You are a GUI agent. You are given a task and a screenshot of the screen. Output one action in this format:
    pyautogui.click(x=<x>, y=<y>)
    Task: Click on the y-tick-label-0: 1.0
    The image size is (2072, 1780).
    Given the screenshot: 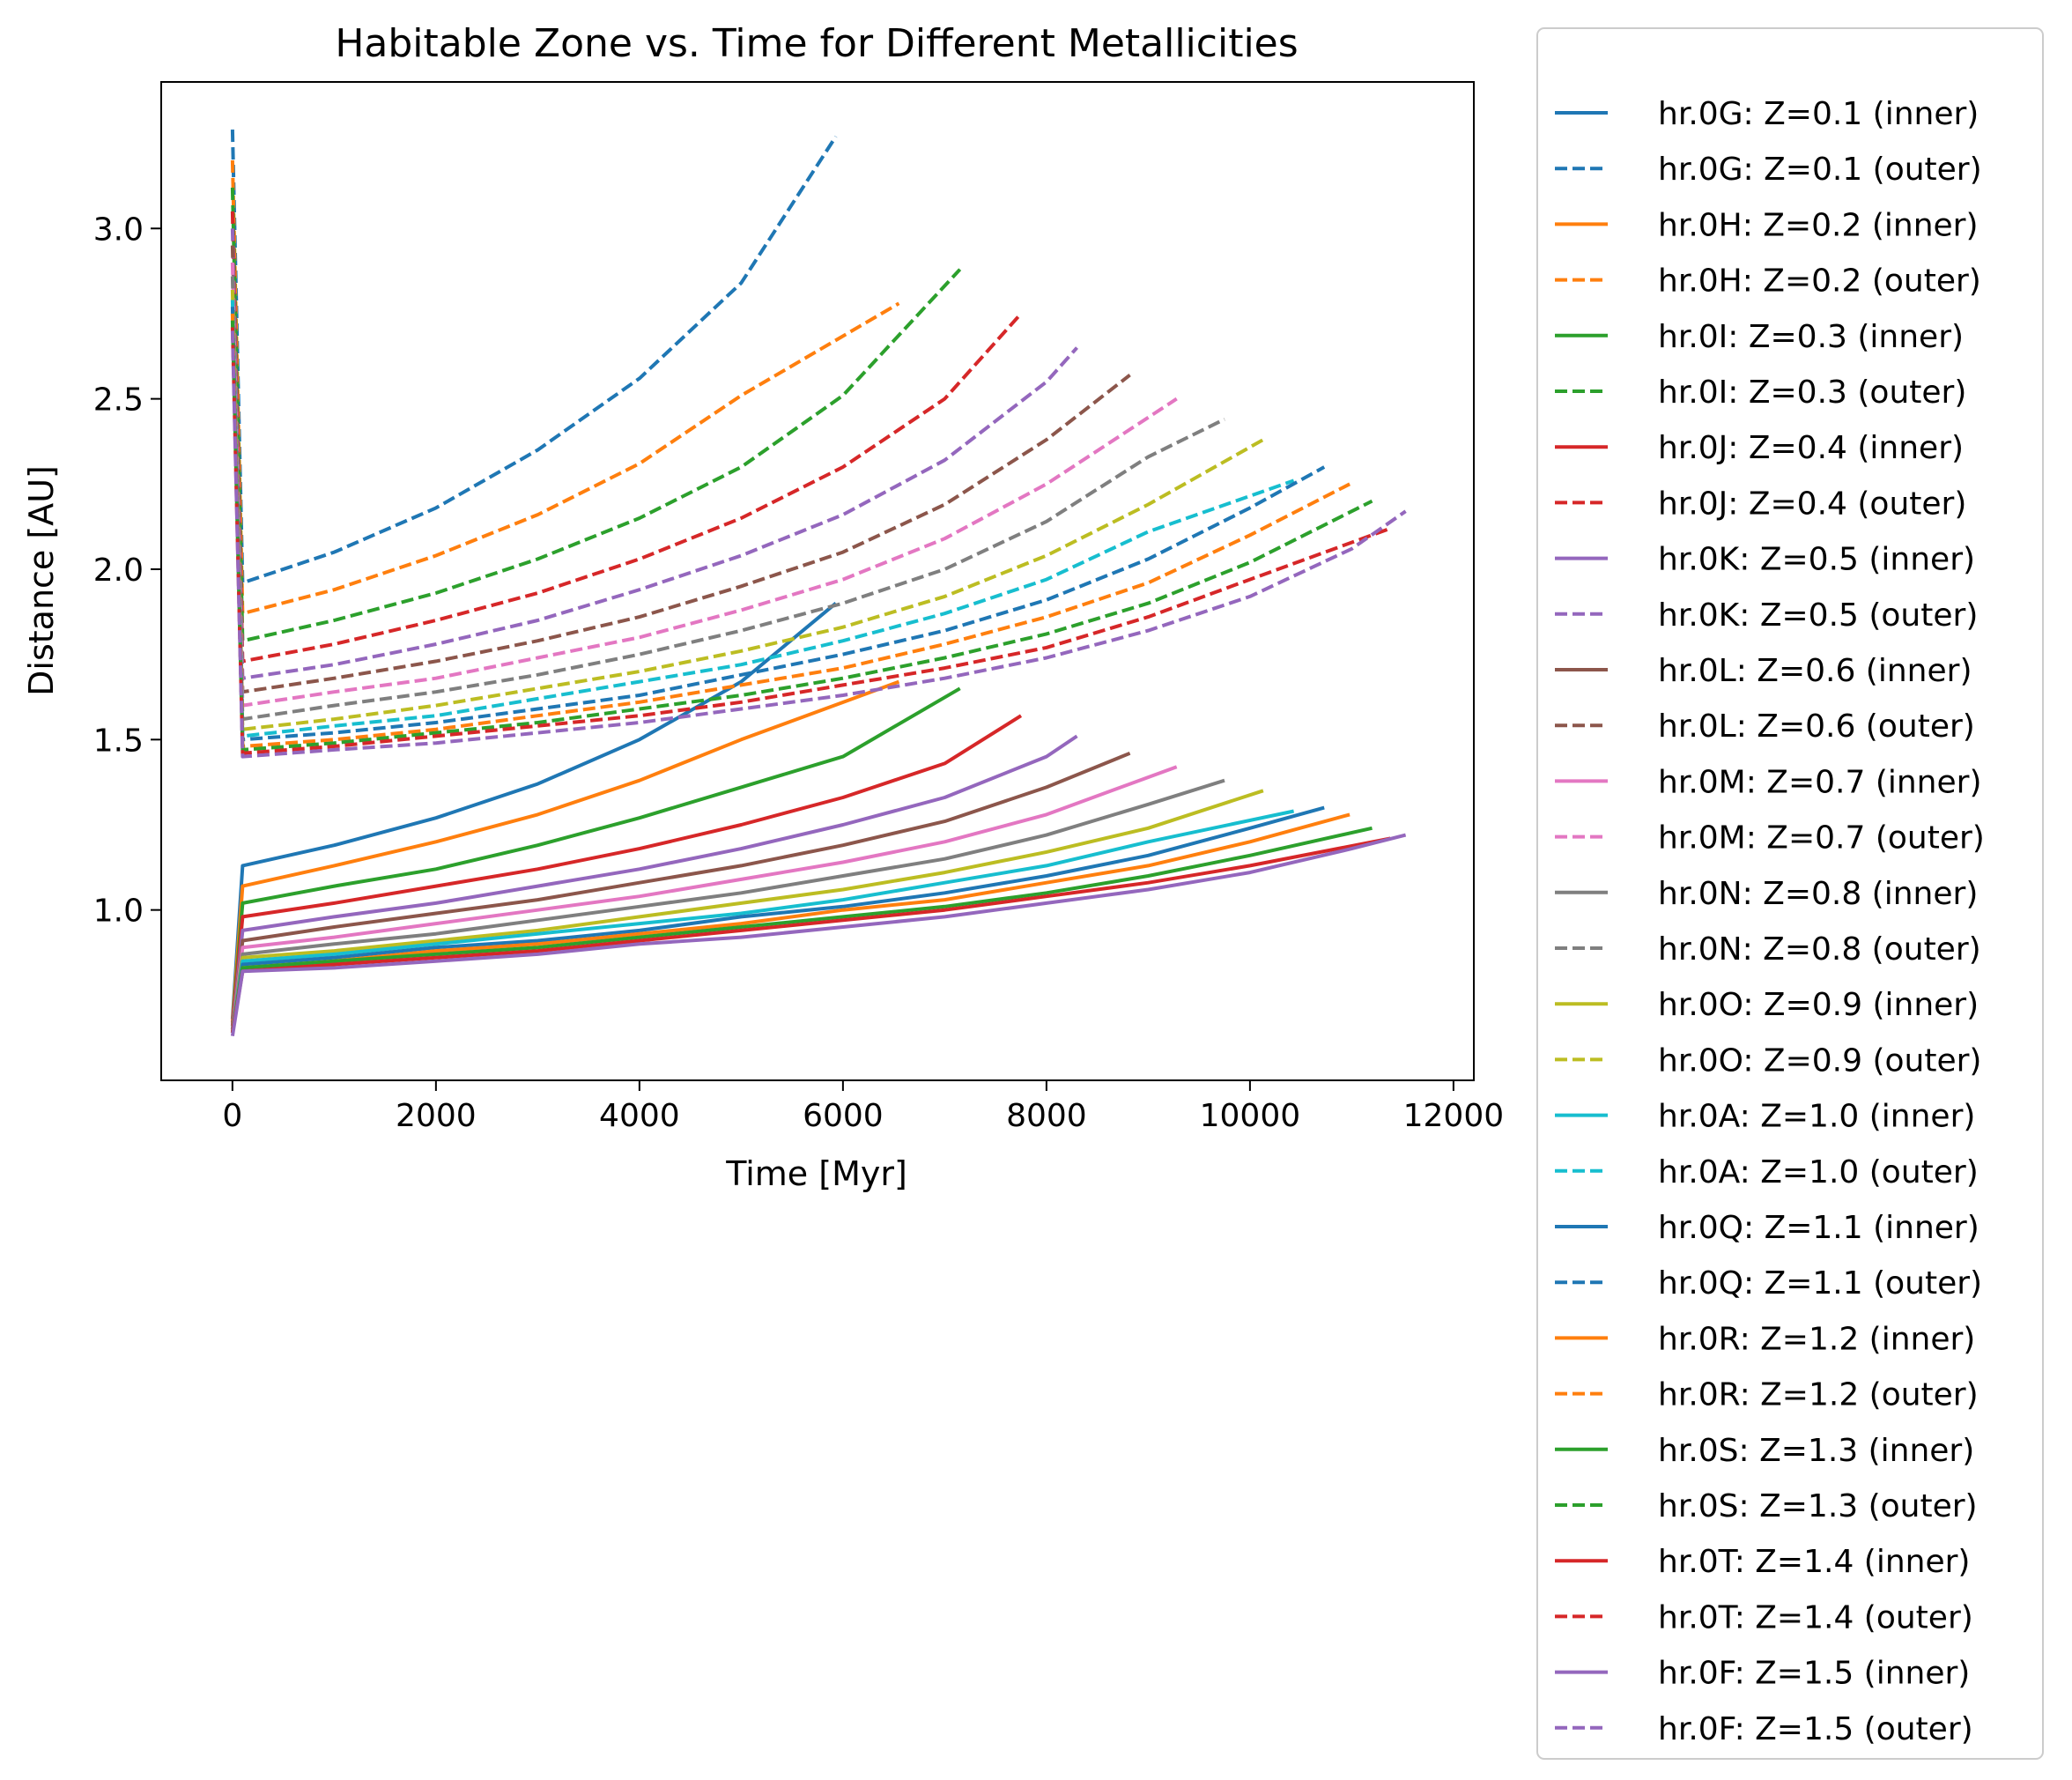 What is the action you would take?
    pyautogui.click(x=118, y=912)
    